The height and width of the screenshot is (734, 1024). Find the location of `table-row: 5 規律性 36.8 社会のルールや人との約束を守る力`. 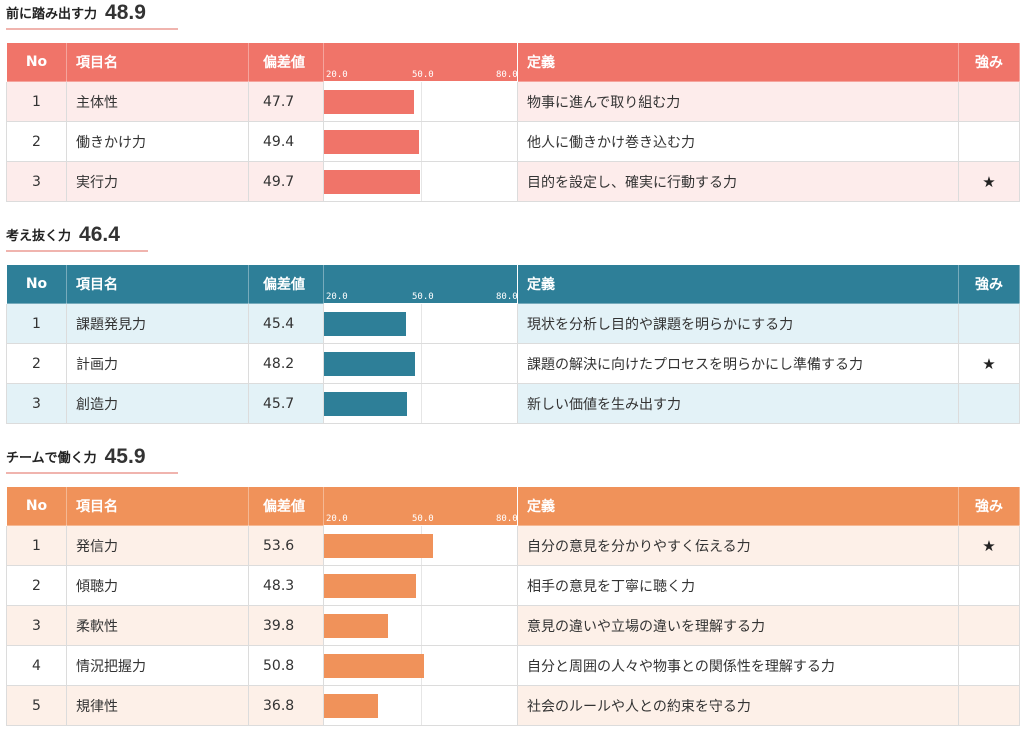

table-row: 5 規律性 36.8 社会のルールや人との約束を守る力 is located at coordinates (513, 705).